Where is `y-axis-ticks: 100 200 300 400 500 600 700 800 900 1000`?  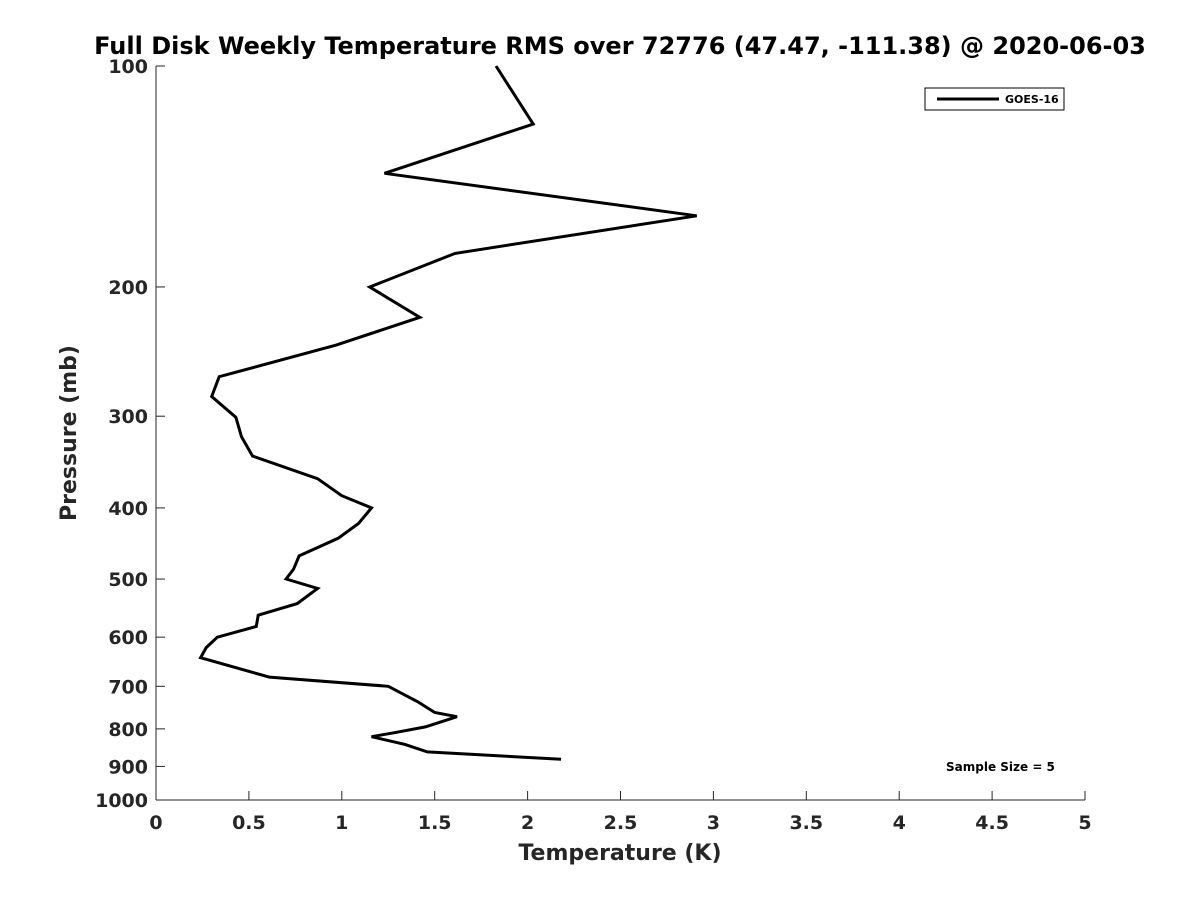 y-axis-ticks: 100 200 300 400 500 600 700 800 900 1000 is located at coordinates (130, 434).